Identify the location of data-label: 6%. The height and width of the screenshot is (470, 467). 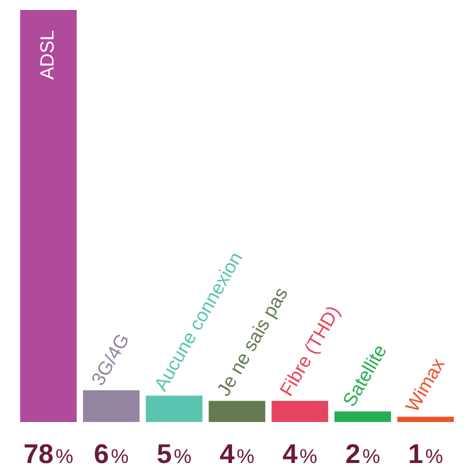
(111, 454).